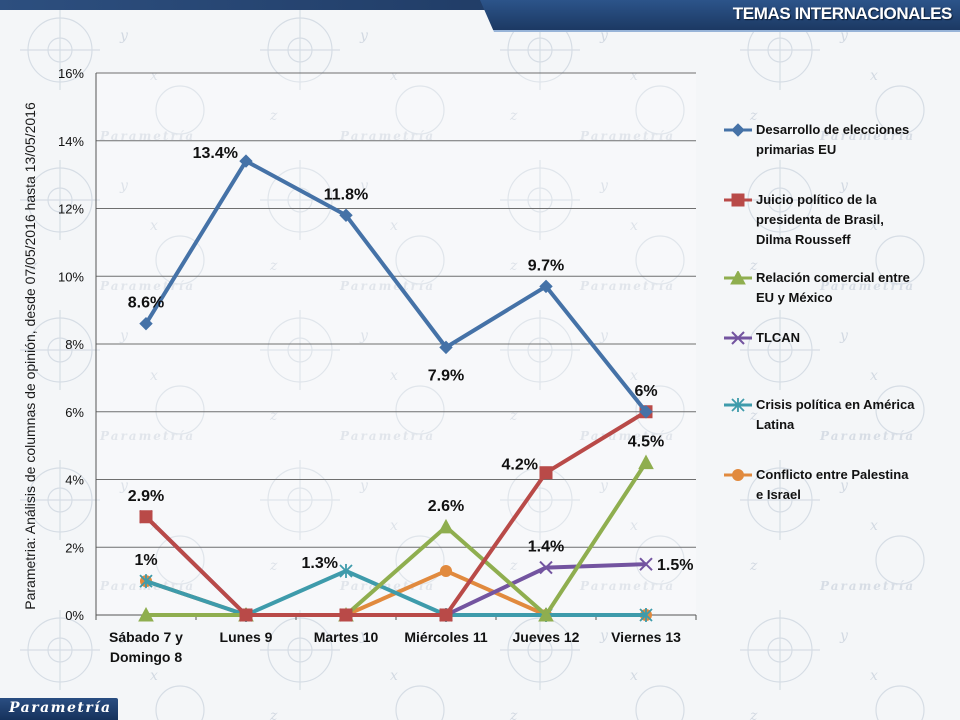 Image resolution: width=960 pixels, height=720 pixels. What do you see at coordinates (74, 412) in the screenshot?
I see `y-tick-label: 6%` at bounding box center [74, 412].